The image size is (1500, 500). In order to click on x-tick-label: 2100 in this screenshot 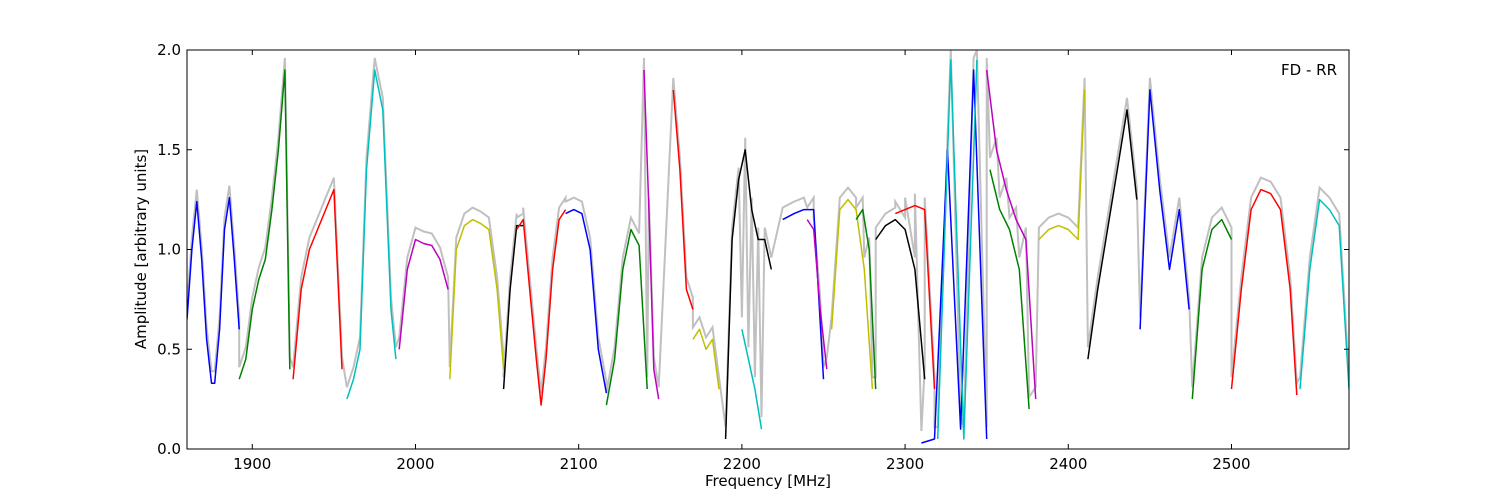, I will do `click(579, 464)`.